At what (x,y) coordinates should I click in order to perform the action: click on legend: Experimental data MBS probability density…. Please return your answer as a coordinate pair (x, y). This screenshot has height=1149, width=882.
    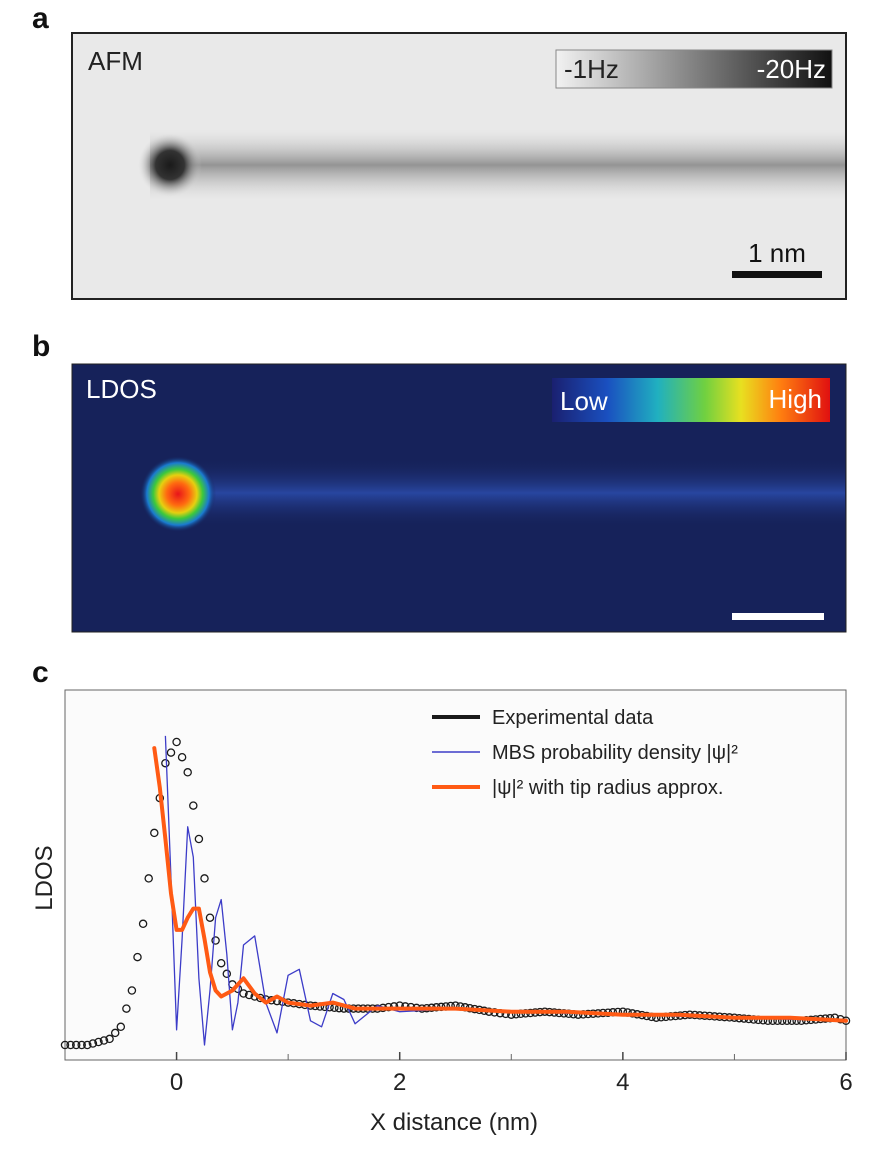
    Looking at the image, I should click on (585, 753).